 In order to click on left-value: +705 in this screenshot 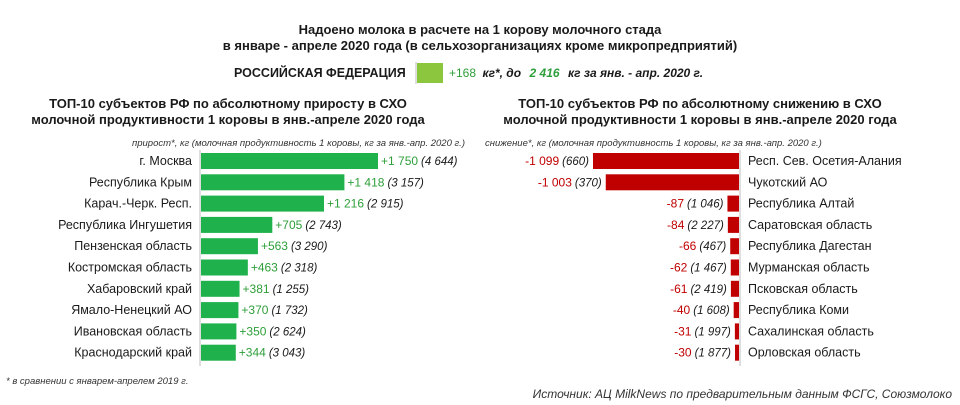, I will do `click(288, 225)`.